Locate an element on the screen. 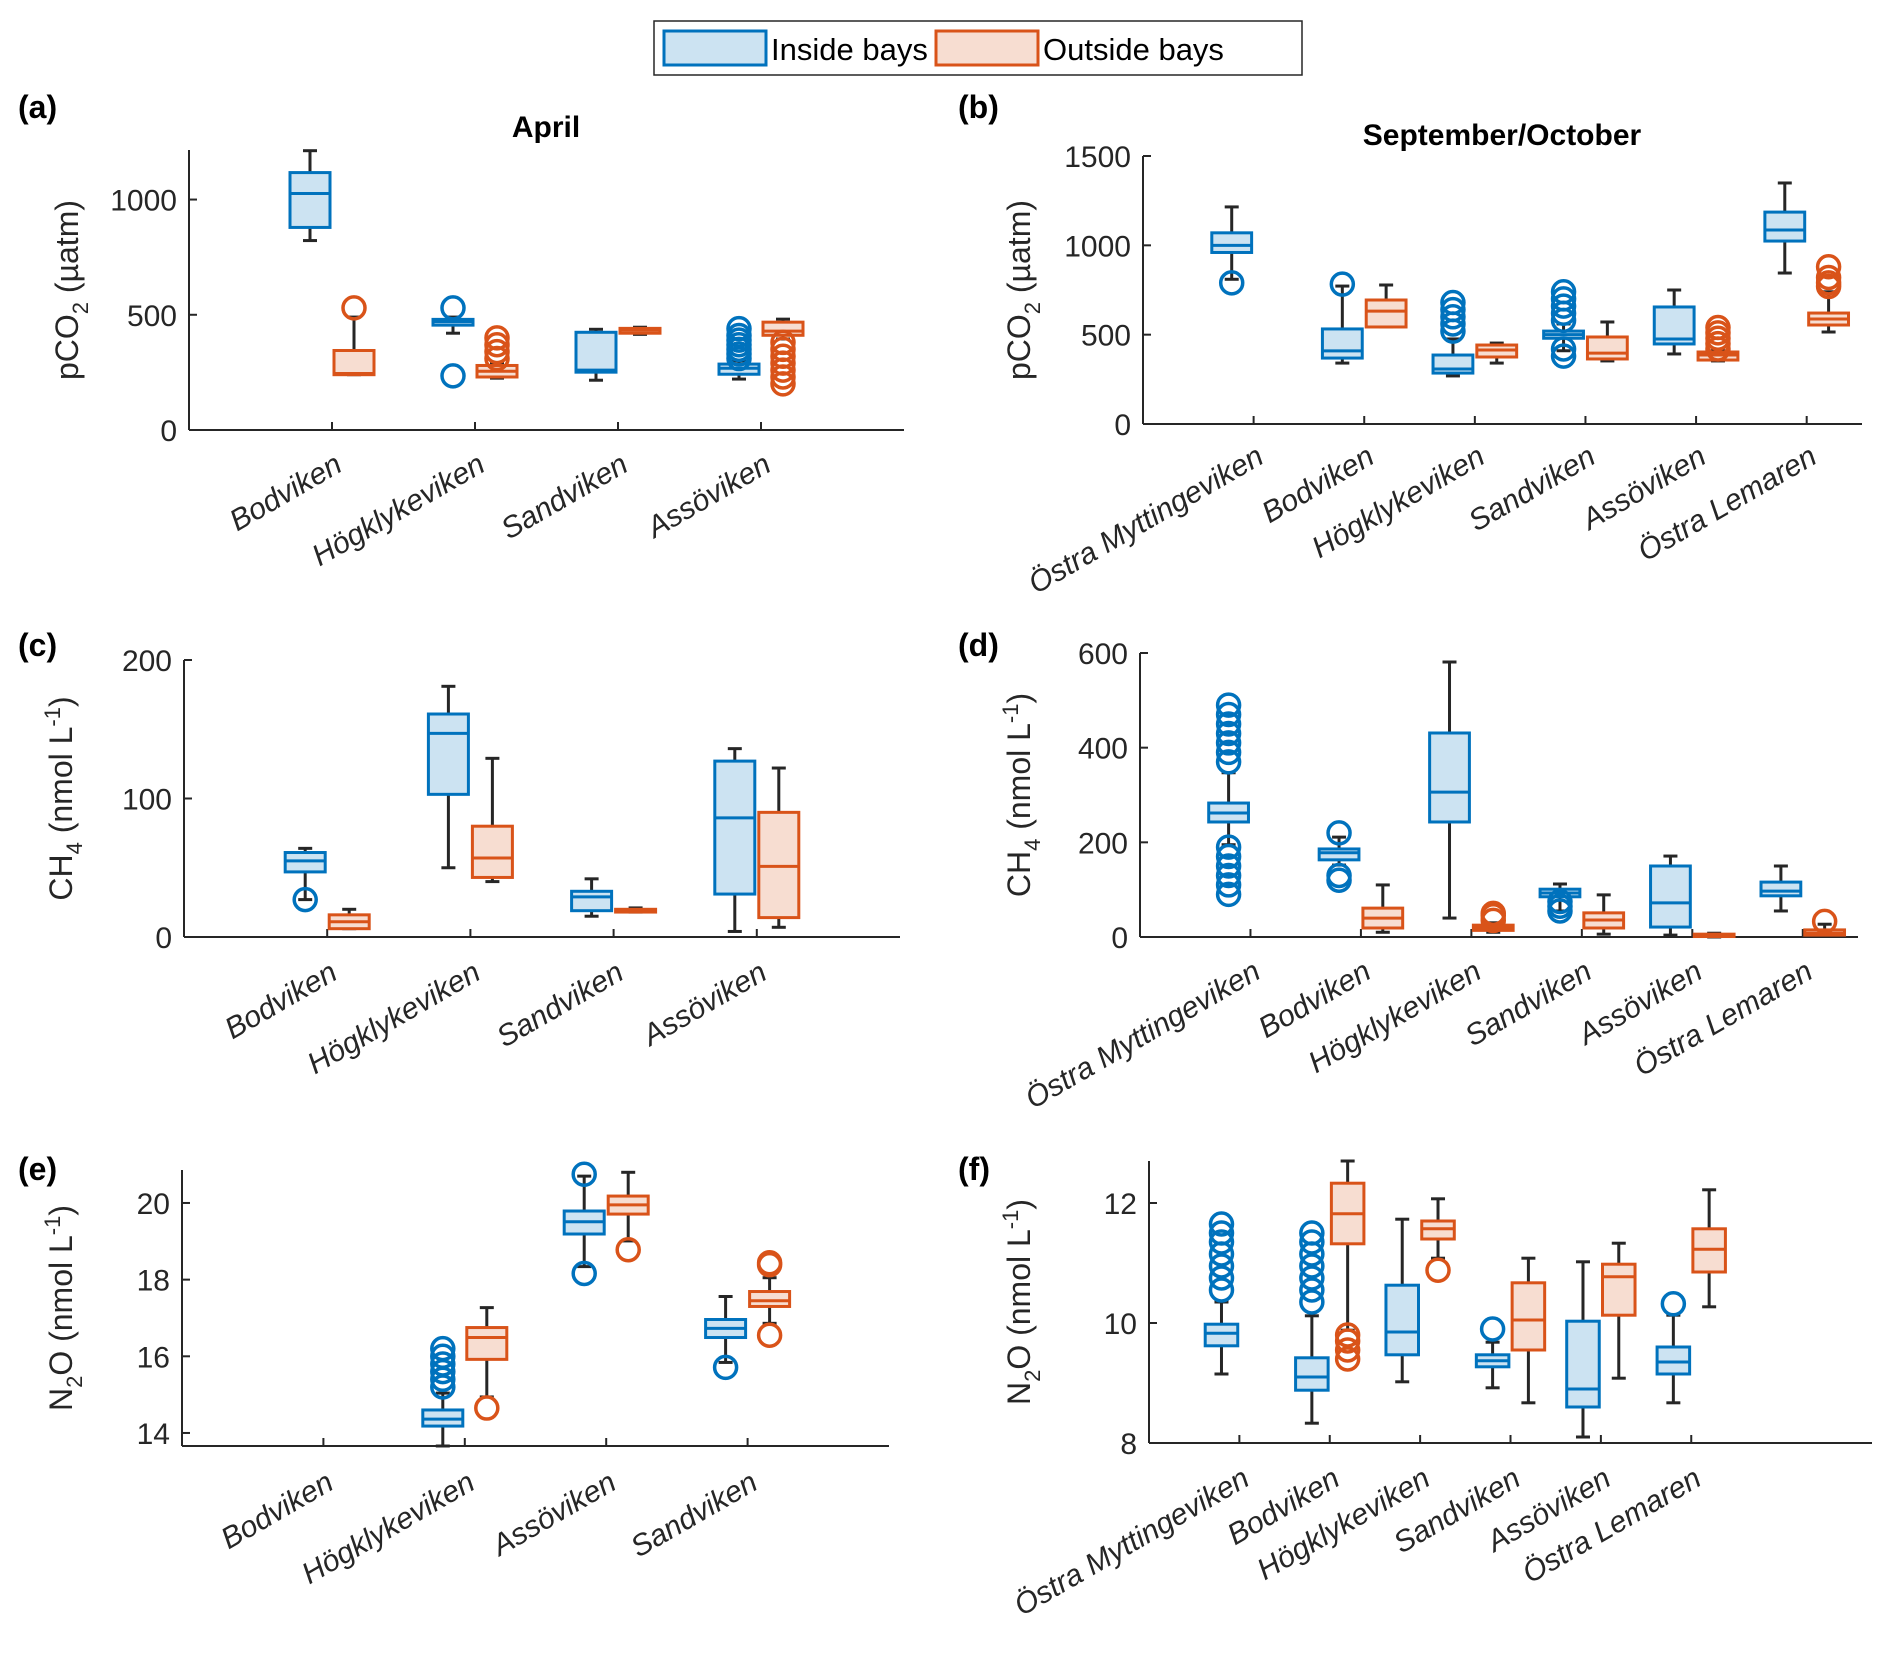 Image resolution: width=1892 pixels, height=1663 pixels. y-tick-label: 200 is located at coordinates (1103, 843).